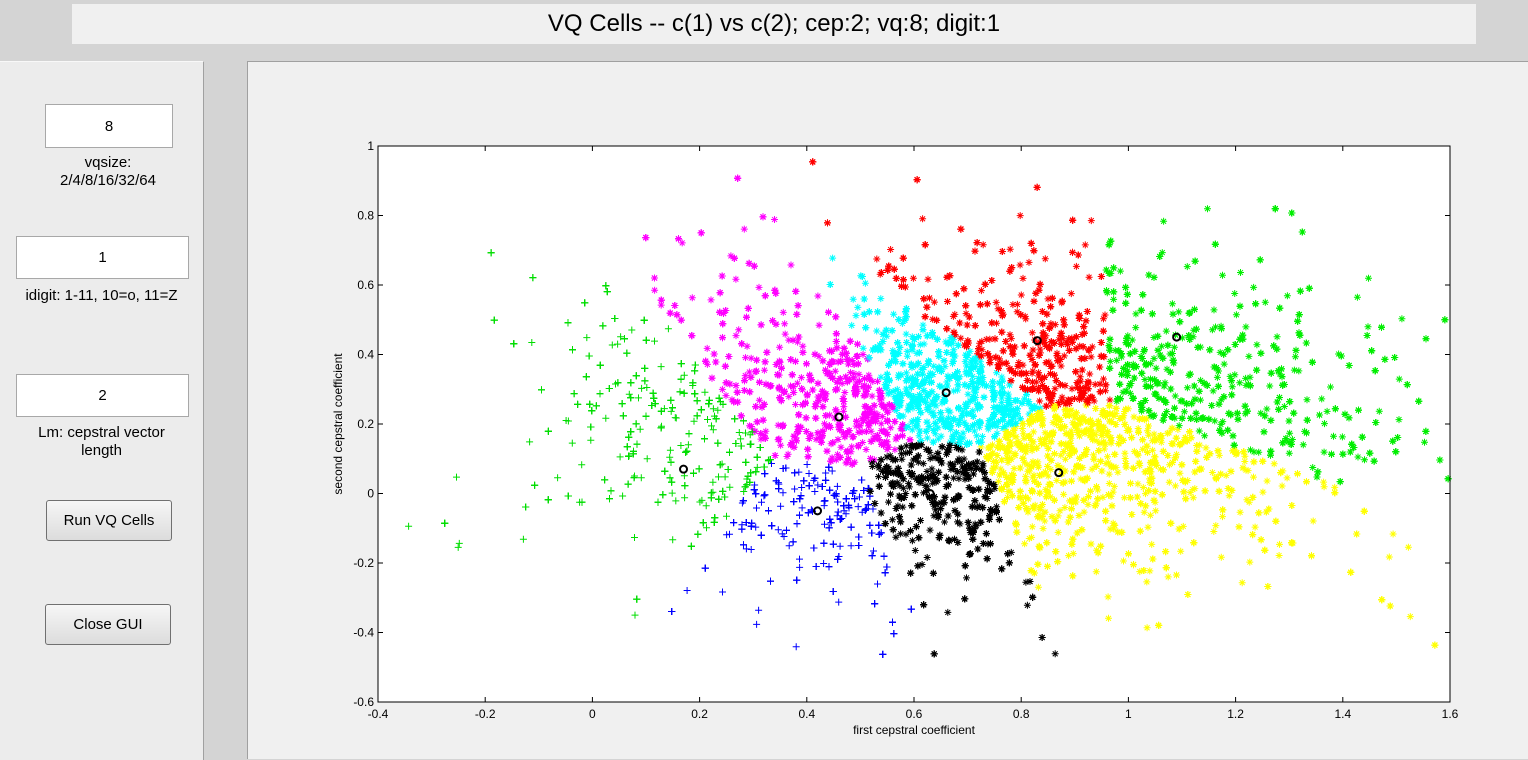 The width and height of the screenshot is (1528, 760). What do you see at coordinates (109, 520) in the screenshot?
I see `run-vq-cells-button: Run VQ Cells` at bounding box center [109, 520].